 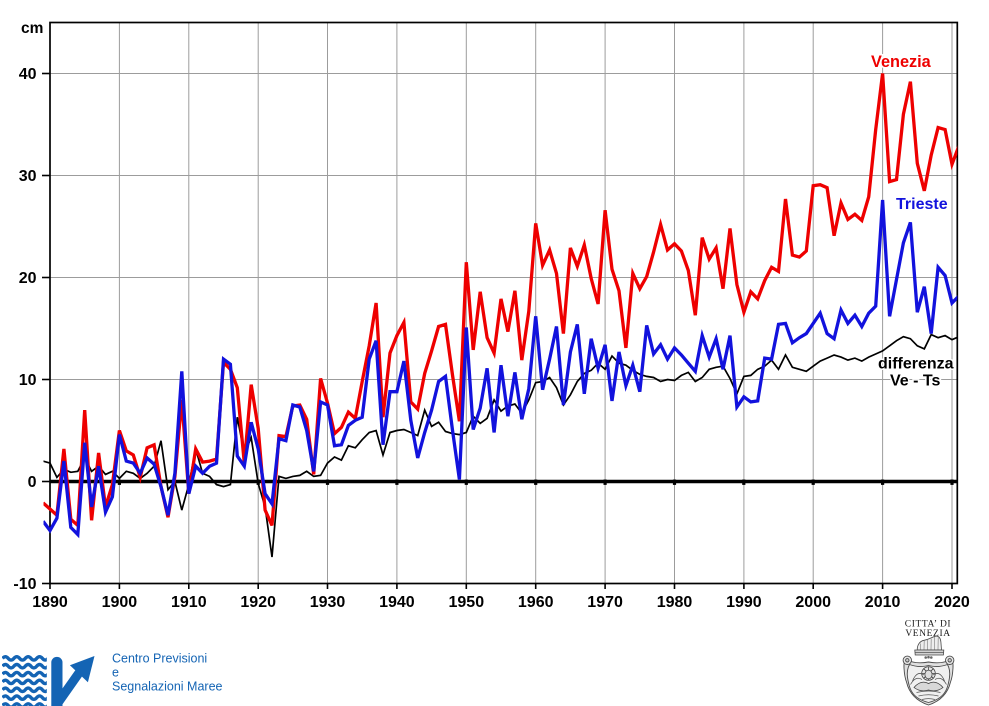 What do you see at coordinates (258, 602) in the screenshot?
I see `svg-text: 1920` at bounding box center [258, 602].